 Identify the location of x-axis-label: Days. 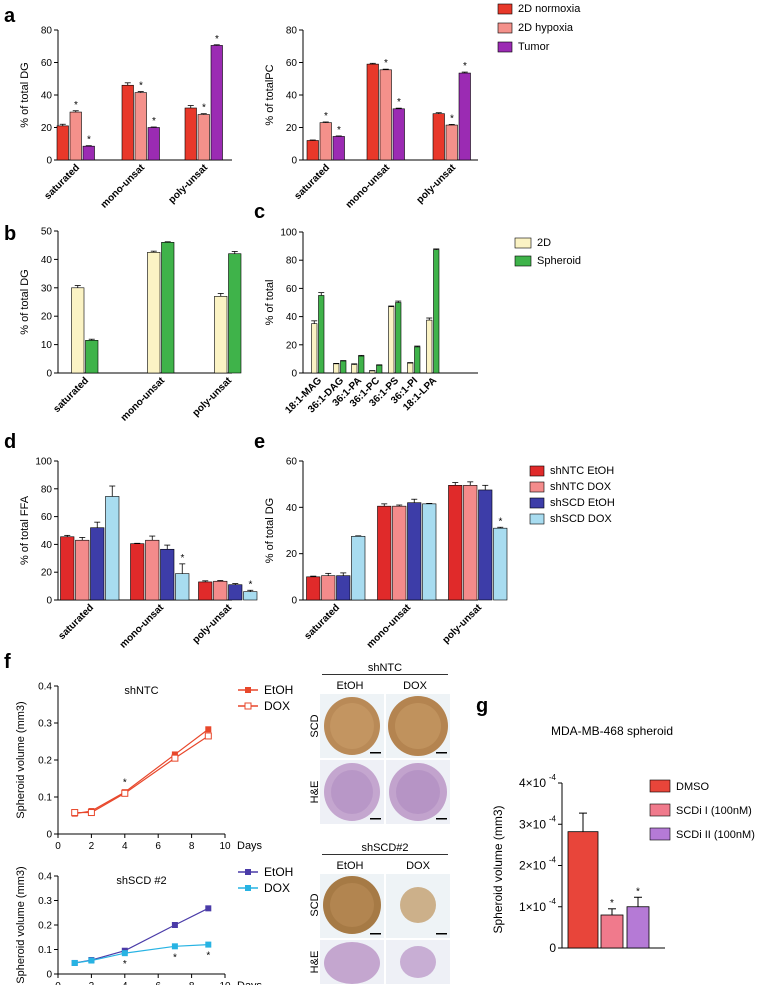
(250, 982).